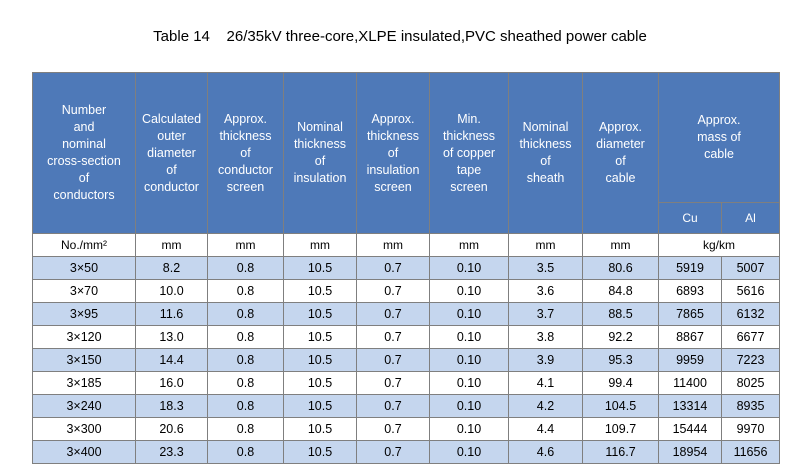 The height and width of the screenshot is (468, 800). Describe the element at coordinates (469, 169) in the screenshot. I see `header-line: tape` at that location.